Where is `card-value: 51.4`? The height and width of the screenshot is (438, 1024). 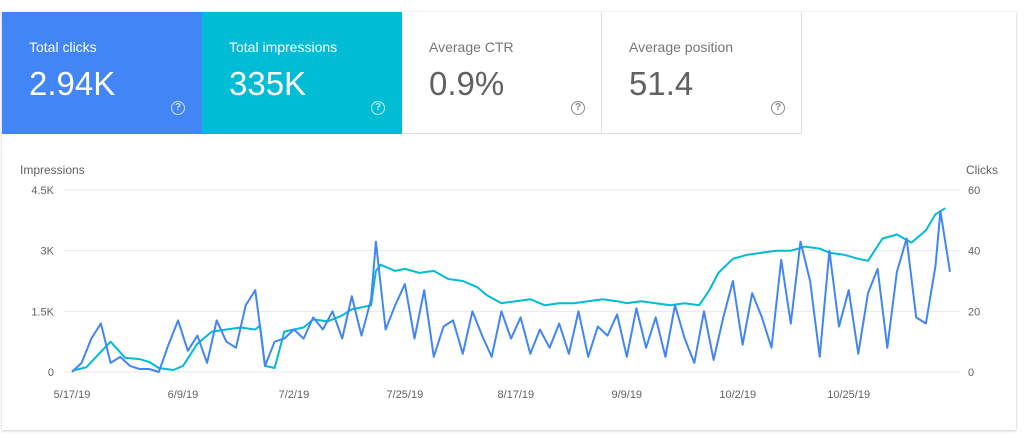
card-value: 51.4 is located at coordinates (661, 83).